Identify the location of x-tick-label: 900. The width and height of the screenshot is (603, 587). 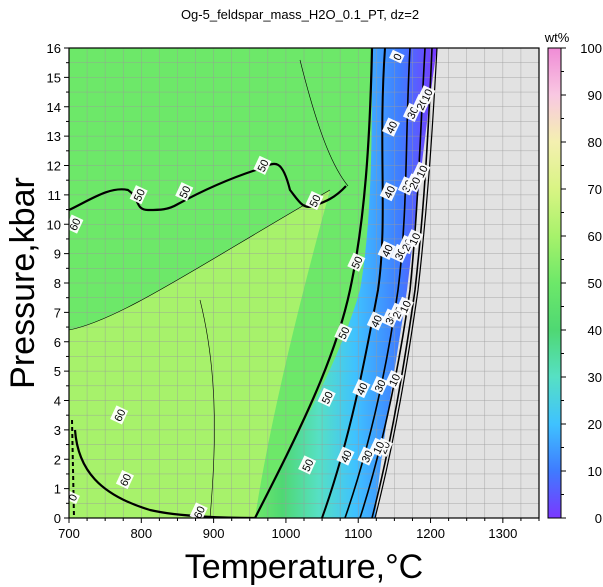
(214, 533).